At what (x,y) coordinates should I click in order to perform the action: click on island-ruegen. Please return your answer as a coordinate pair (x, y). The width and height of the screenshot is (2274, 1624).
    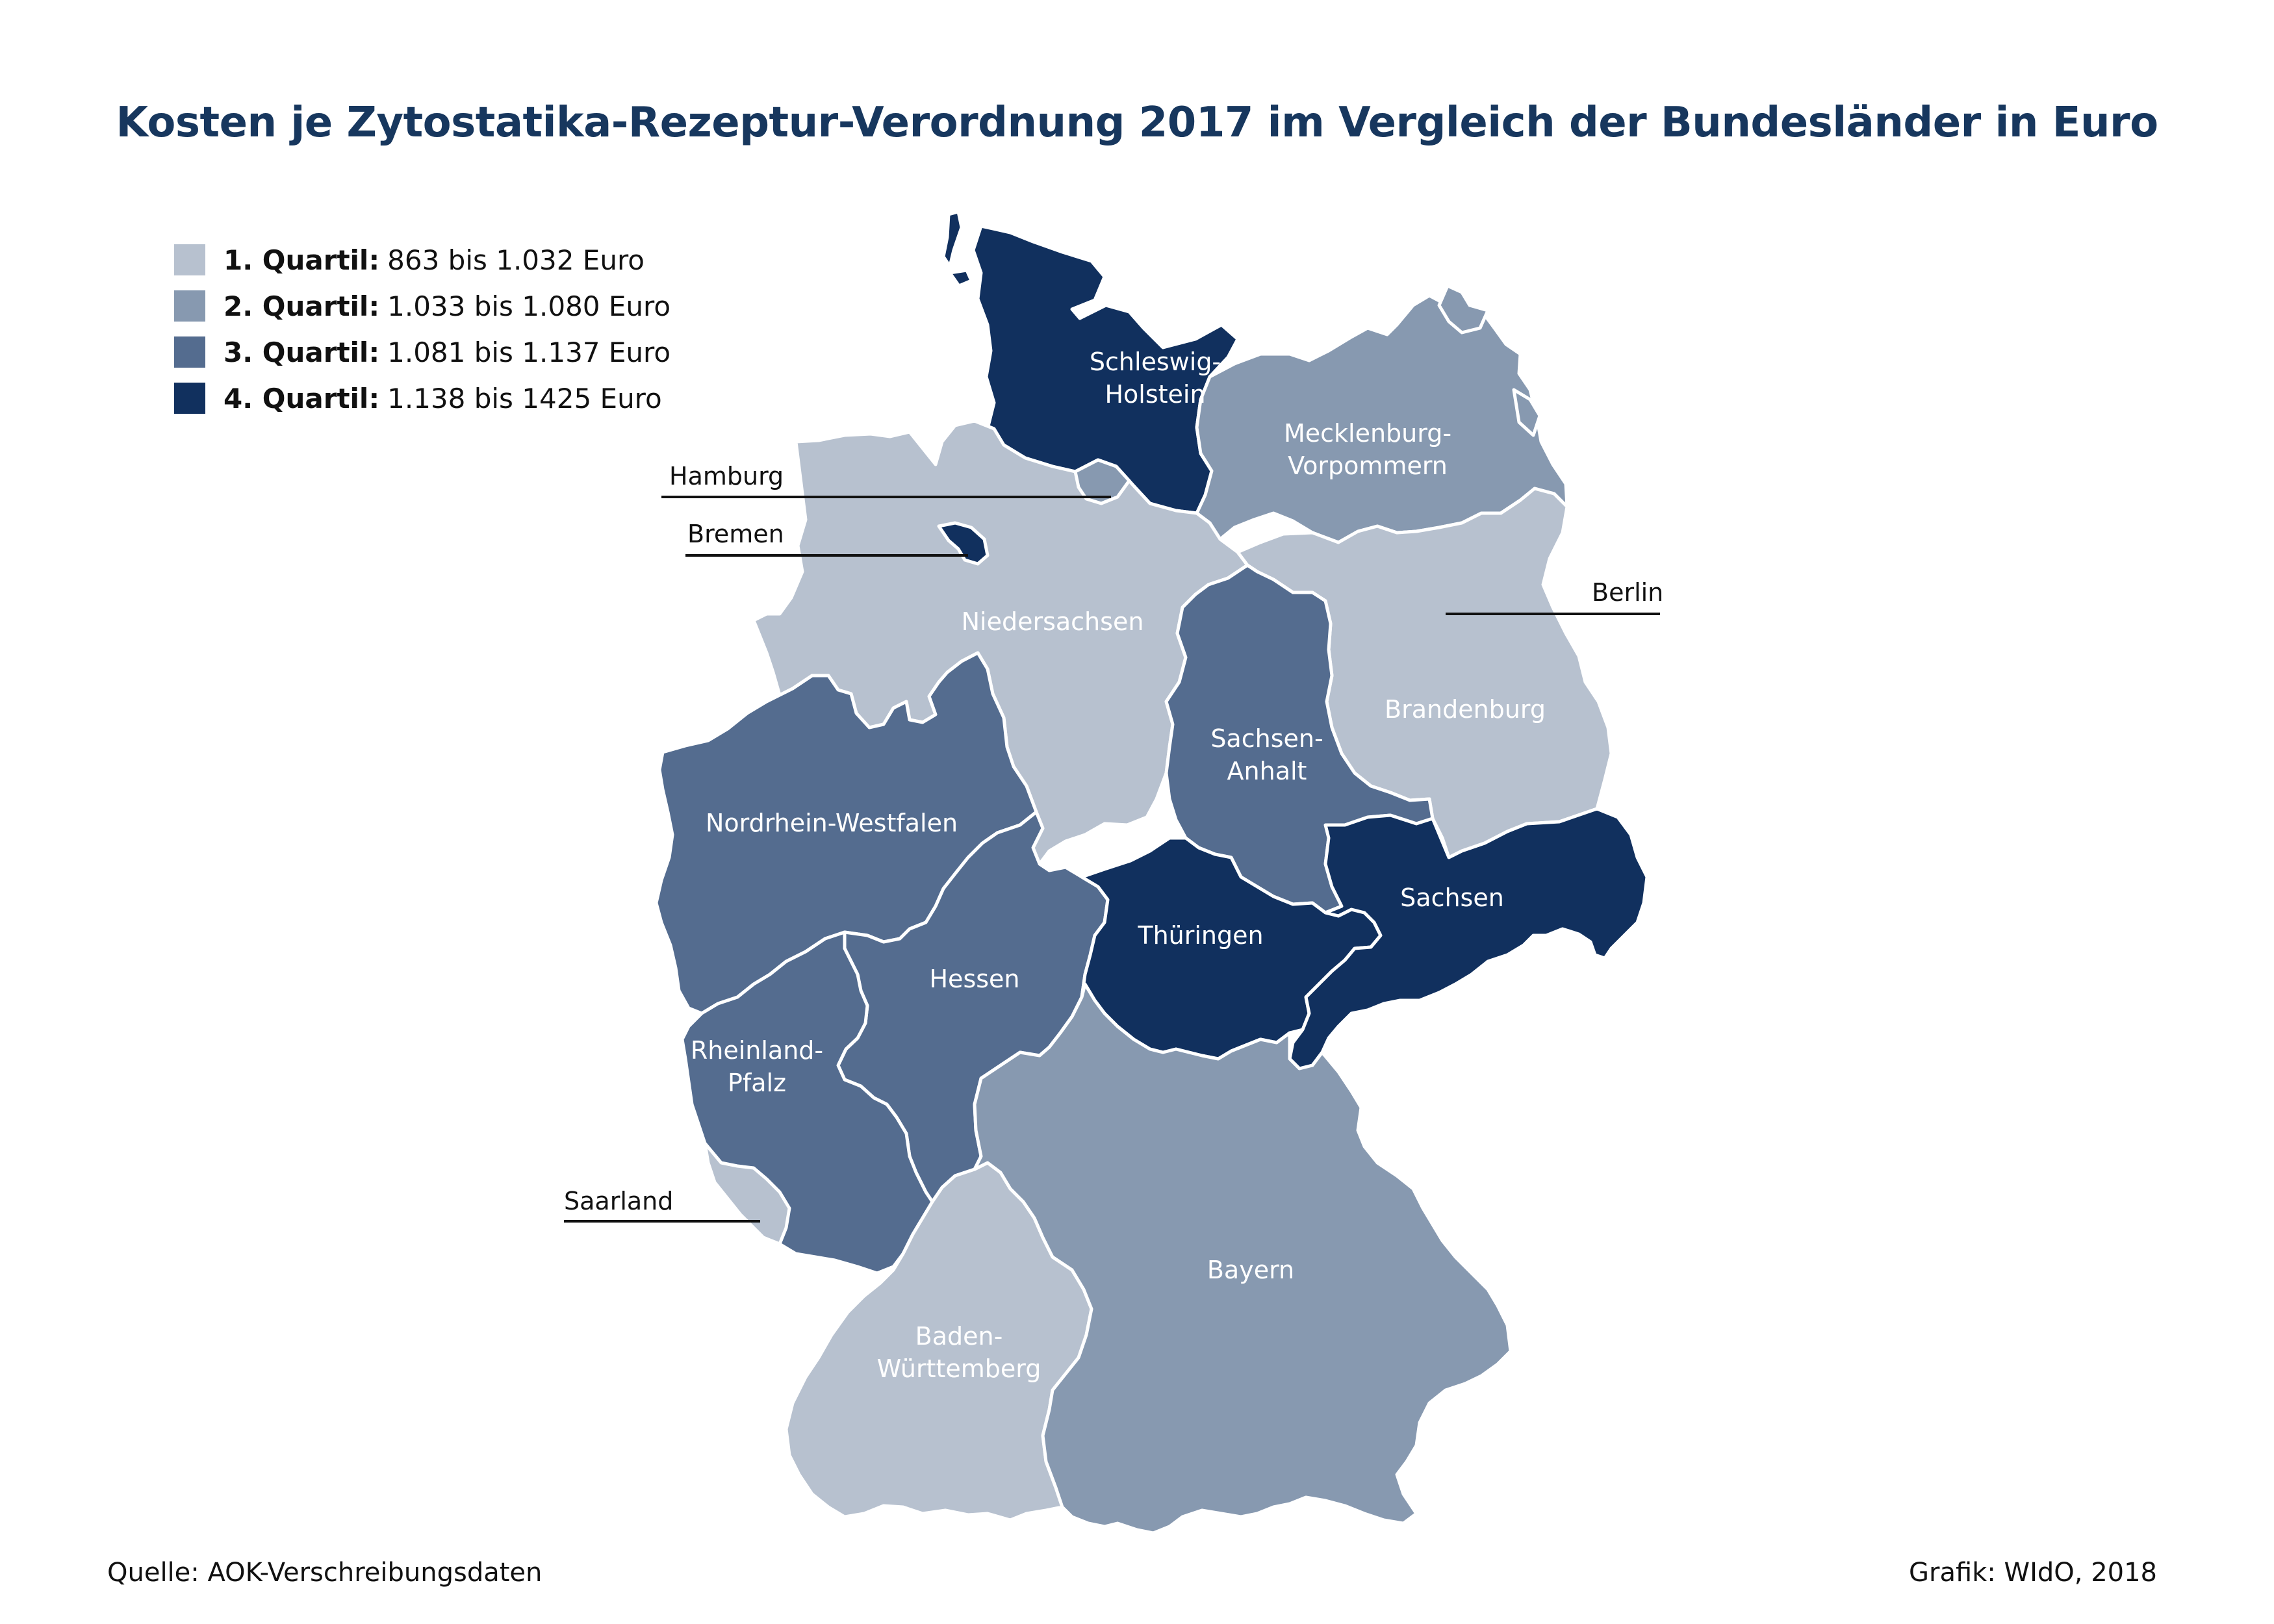
    Looking at the image, I should click on (1463, 309).